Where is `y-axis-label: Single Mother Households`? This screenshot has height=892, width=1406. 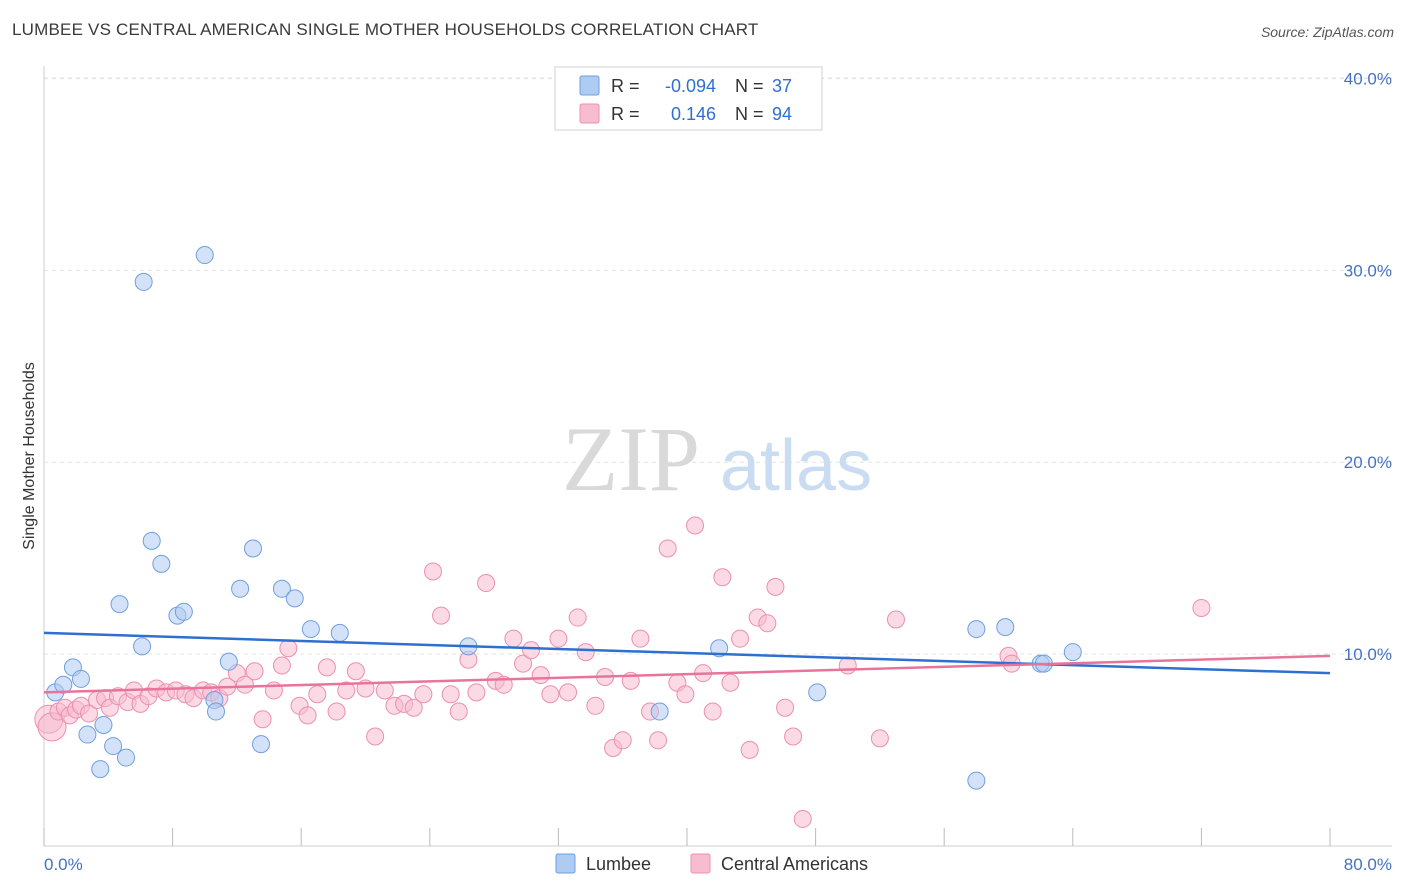
y-axis-label: Single Mother Households is located at coordinates (29, 456).